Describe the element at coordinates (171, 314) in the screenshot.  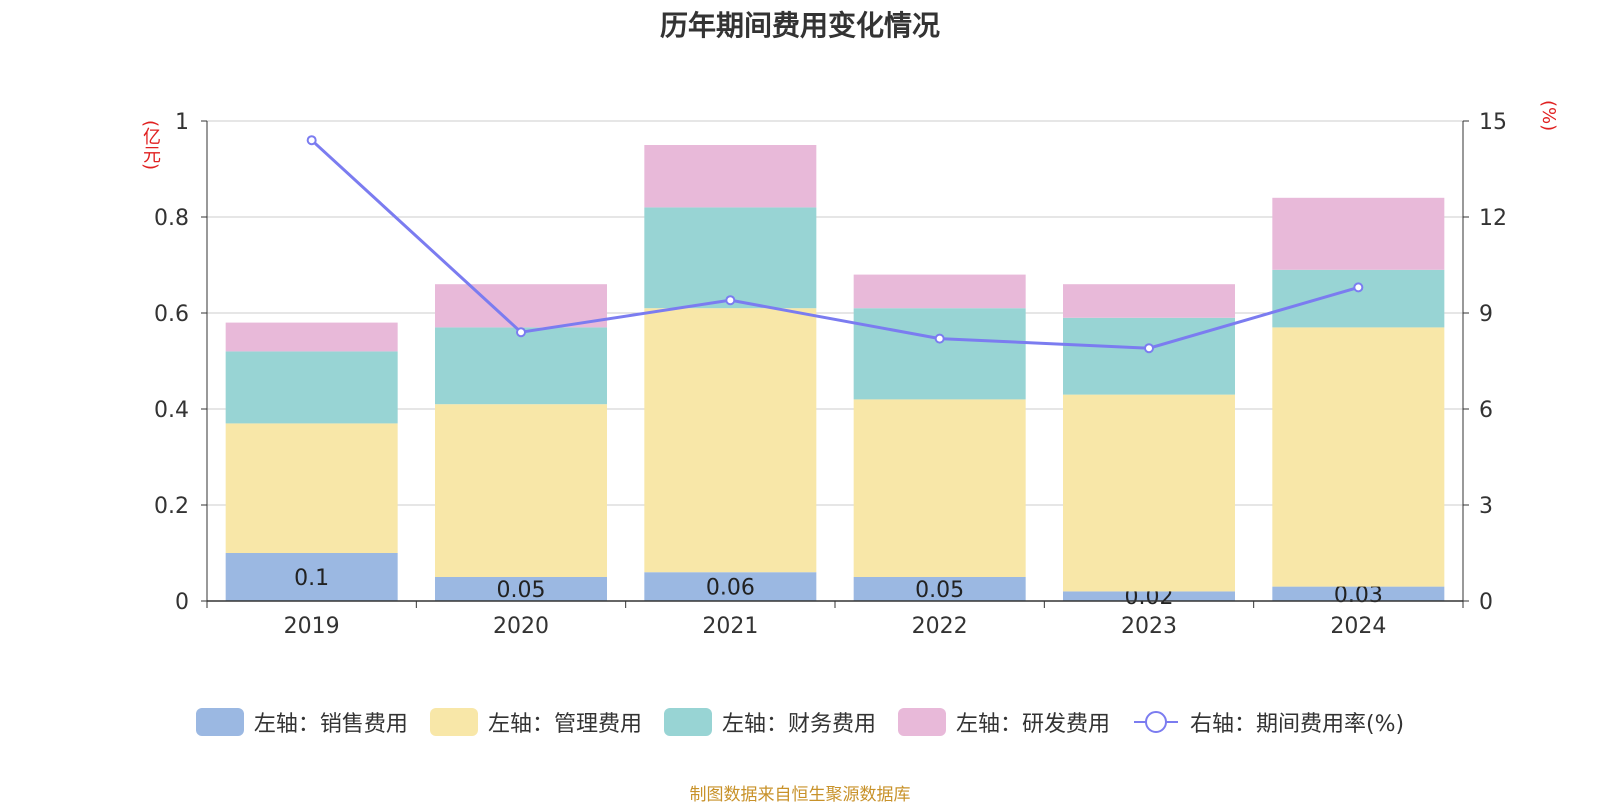
I see `left-axis-tick-label: 0.6` at that location.